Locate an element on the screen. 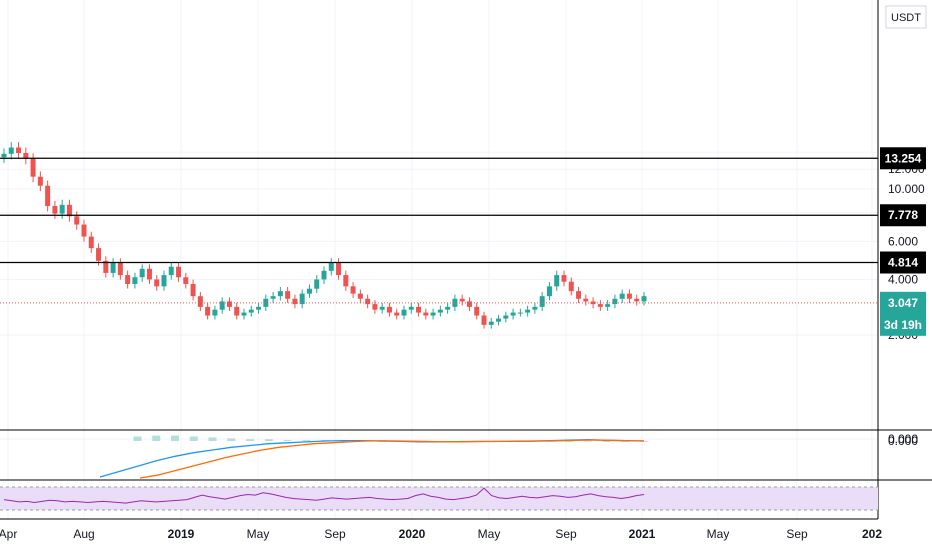  macd-panel is located at coordinates (373, 457).